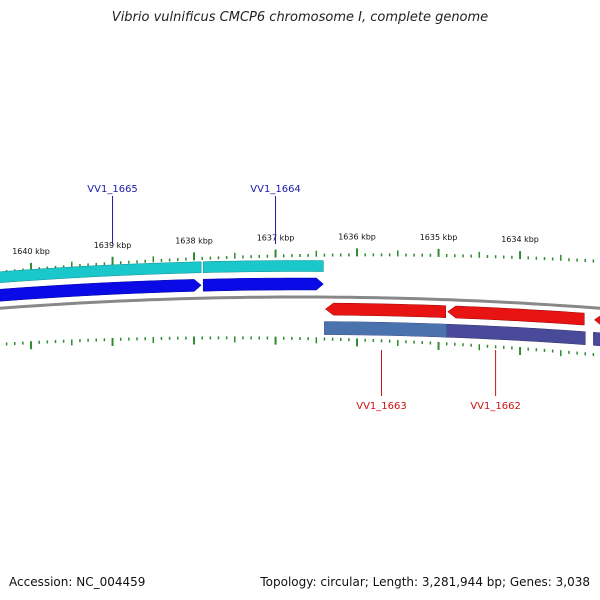 This screenshot has width=600, height=600. Describe the element at coordinates (495, 406) in the screenshot. I see `feature-label: VV1_1662` at that location.